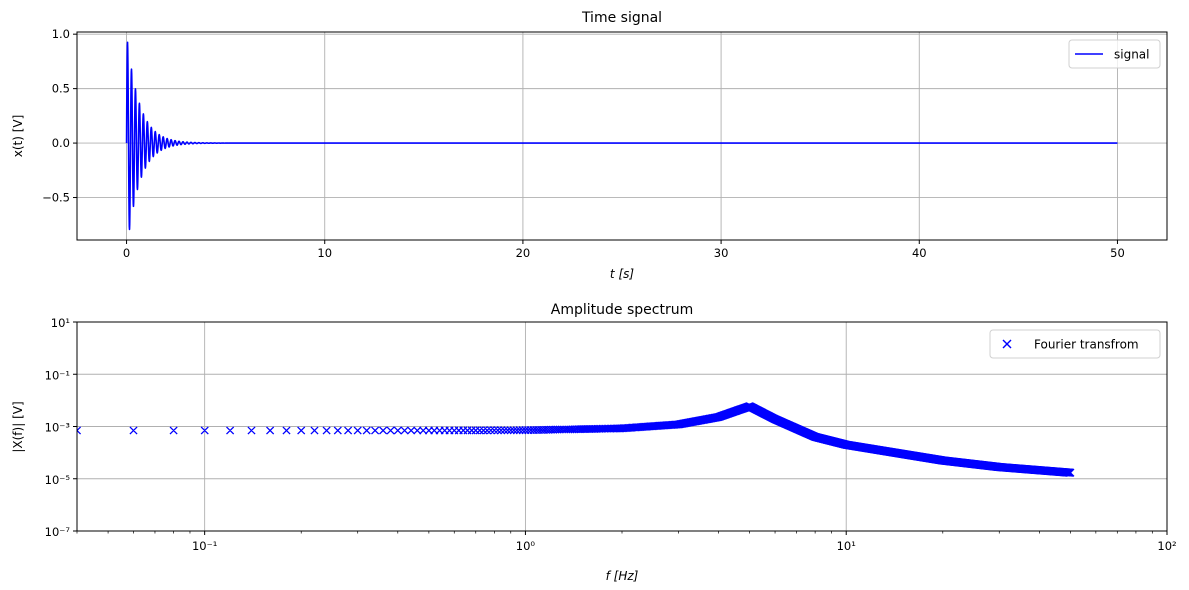  What do you see at coordinates (1166, 546) in the screenshot?
I see `x-tick-label: 10²` at bounding box center [1166, 546].